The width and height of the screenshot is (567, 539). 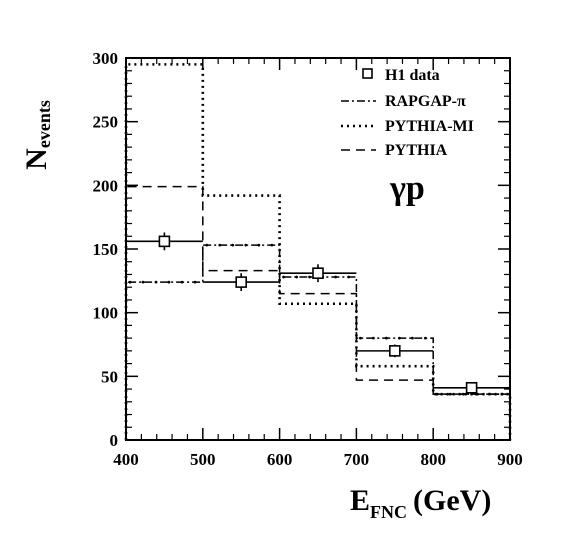 I want to click on y-tick-label: 300, so click(x=106, y=58).